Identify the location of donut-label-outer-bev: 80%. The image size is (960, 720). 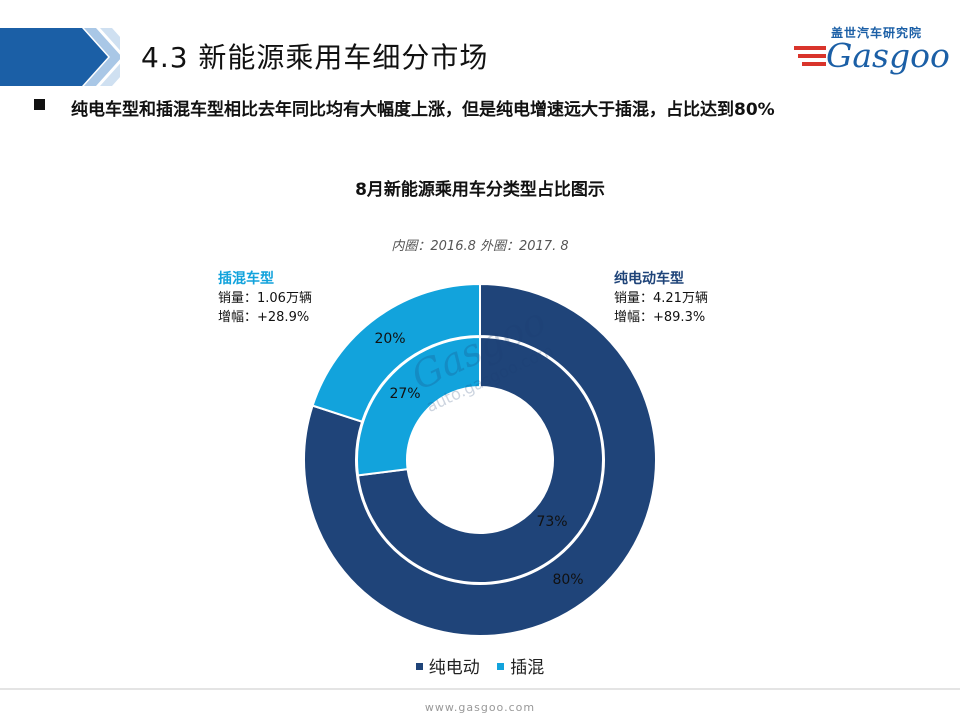
(567, 580).